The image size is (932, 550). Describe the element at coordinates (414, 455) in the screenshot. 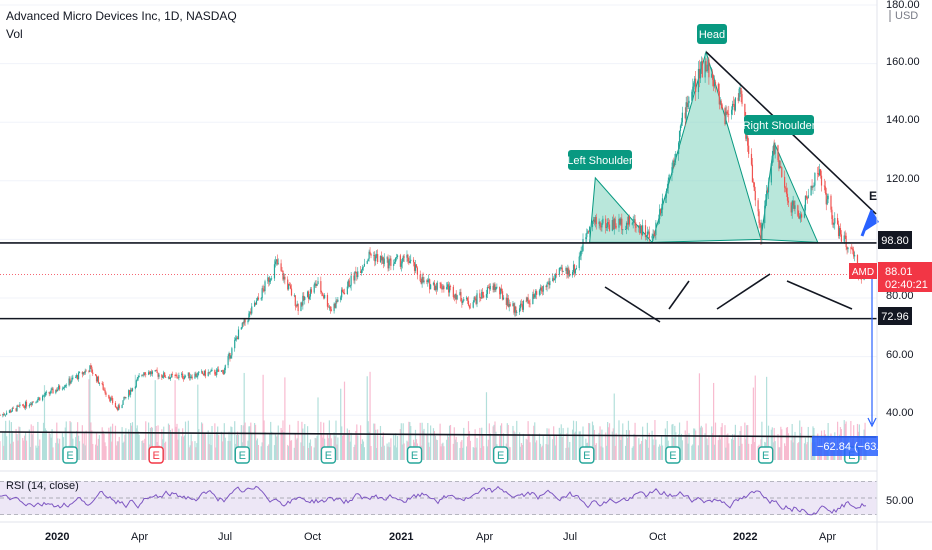

I see `earnings-marker: E` at that location.